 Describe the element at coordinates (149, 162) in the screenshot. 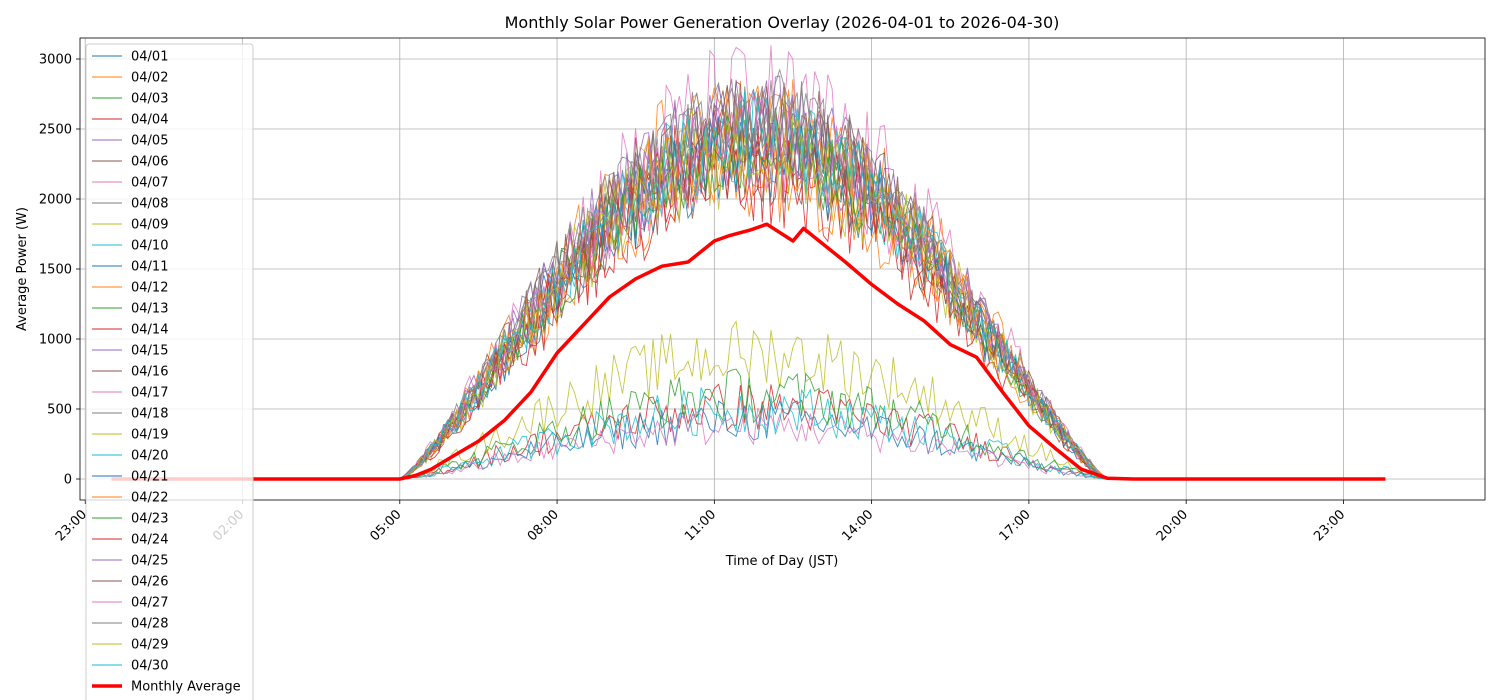

I see `legend-label: 04/06` at that location.